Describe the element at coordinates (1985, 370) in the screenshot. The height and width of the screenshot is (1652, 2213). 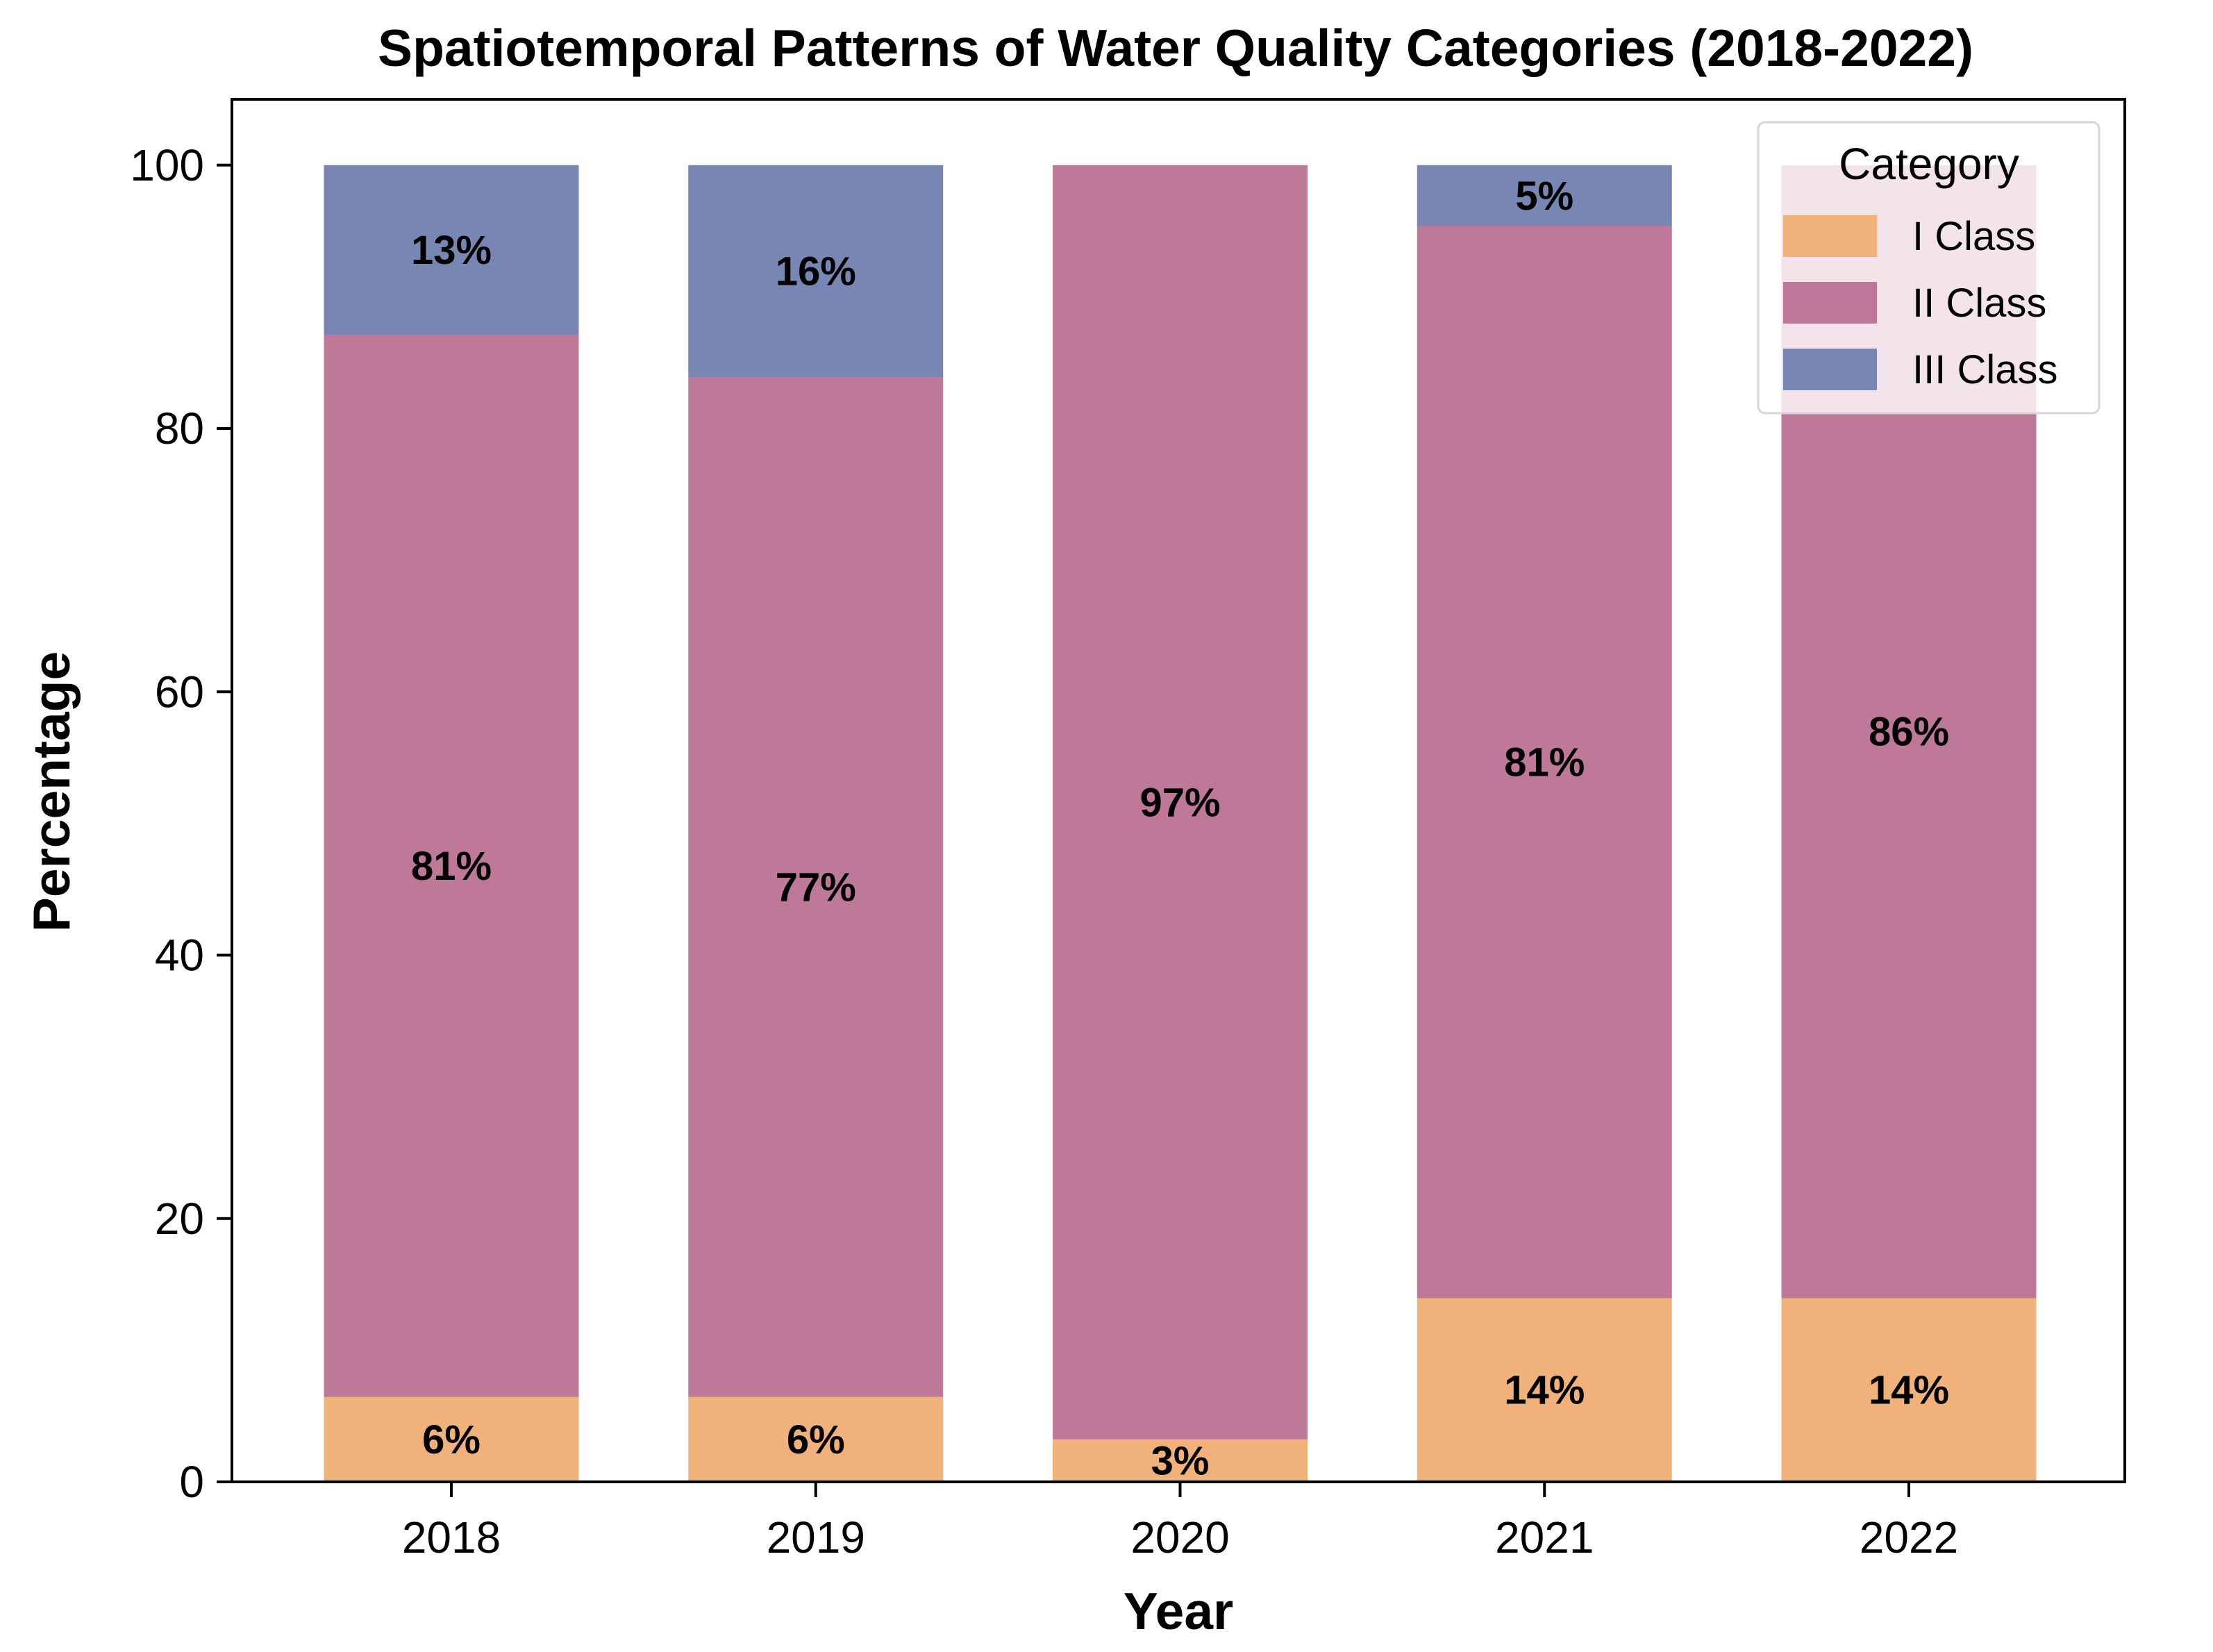
I see `legend-label-iii-class: III Class` at that location.